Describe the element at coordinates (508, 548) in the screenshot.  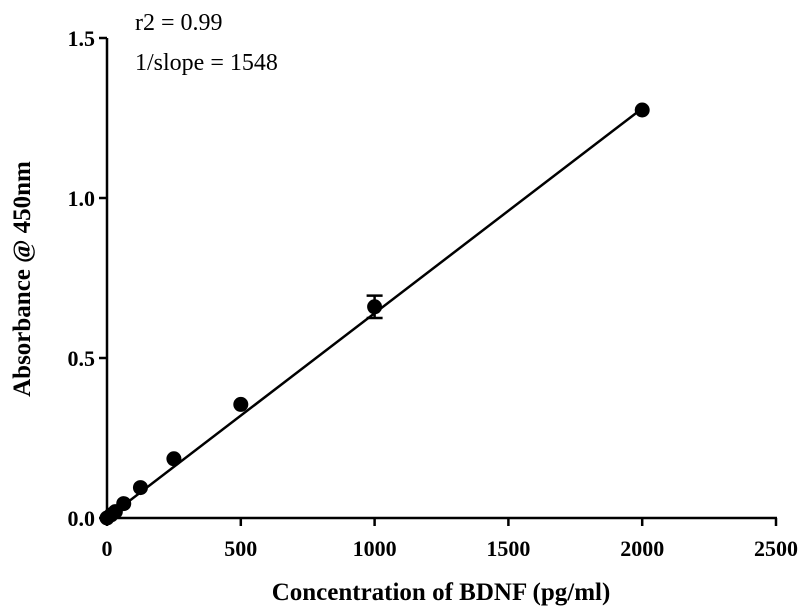
I see `x-tick-label: 1500` at that location.